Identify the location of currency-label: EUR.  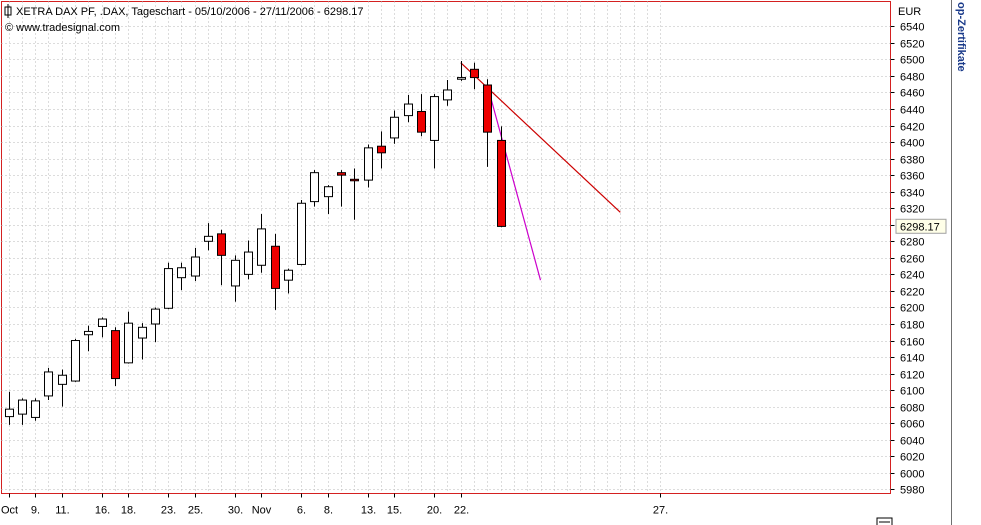
(909, 12).